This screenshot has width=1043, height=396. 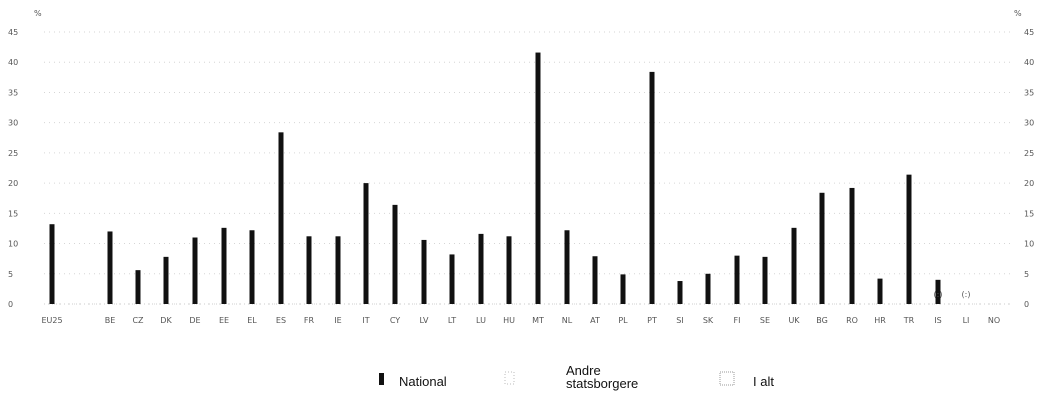 What do you see at coordinates (13, 123) in the screenshot?
I see `y-tick-left: 30` at bounding box center [13, 123].